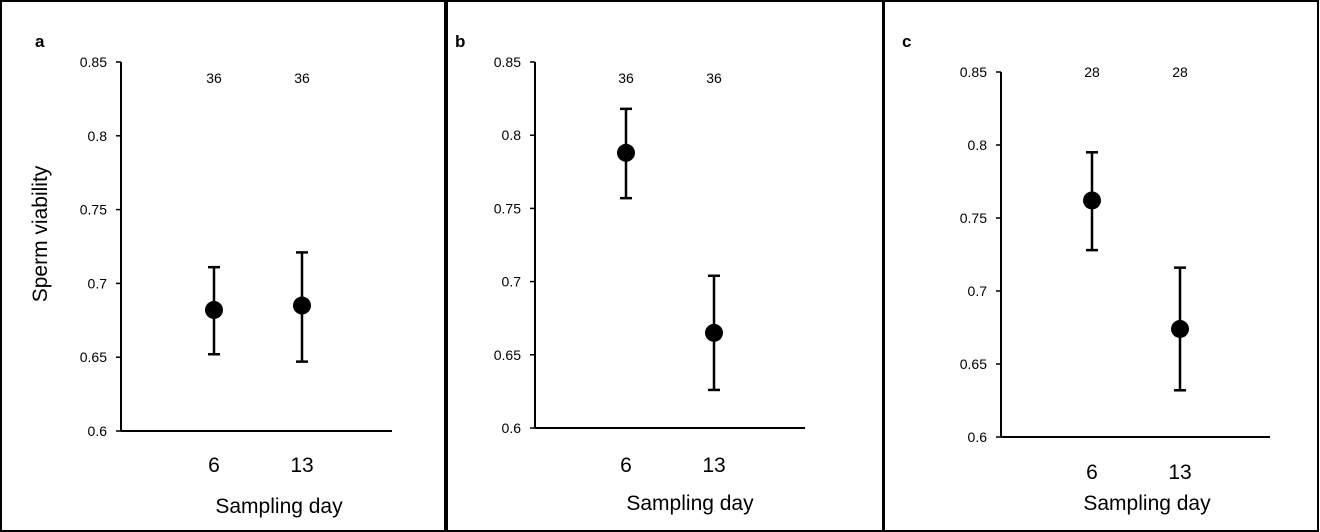 The width and height of the screenshot is (1320, 532). What do you see at coordinates (1179, 472) in the screenshot?
I see `panel-c-x-tick-label: 13` at bounding box center [1179, 472].